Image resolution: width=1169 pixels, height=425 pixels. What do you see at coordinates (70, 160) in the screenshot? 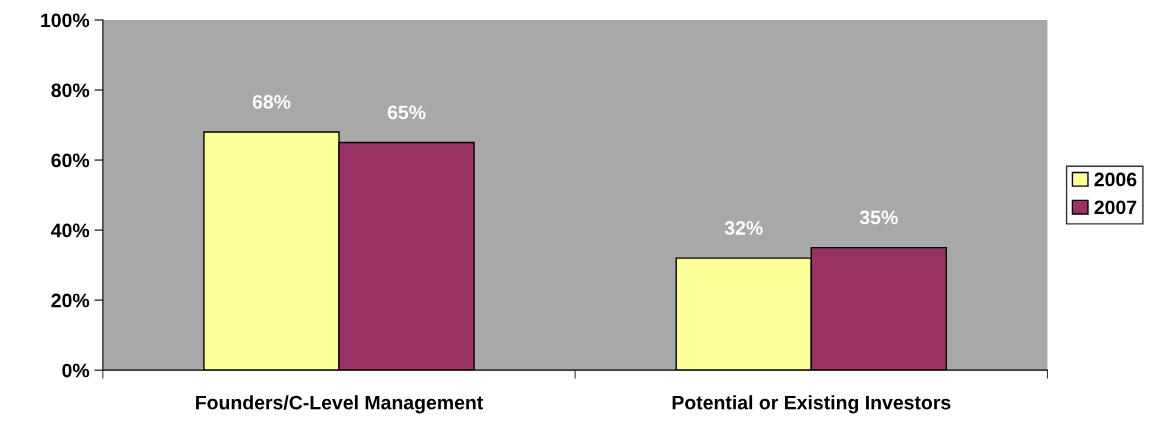
I see `y-tick-label: 60%` at bounding box center [70, 160].